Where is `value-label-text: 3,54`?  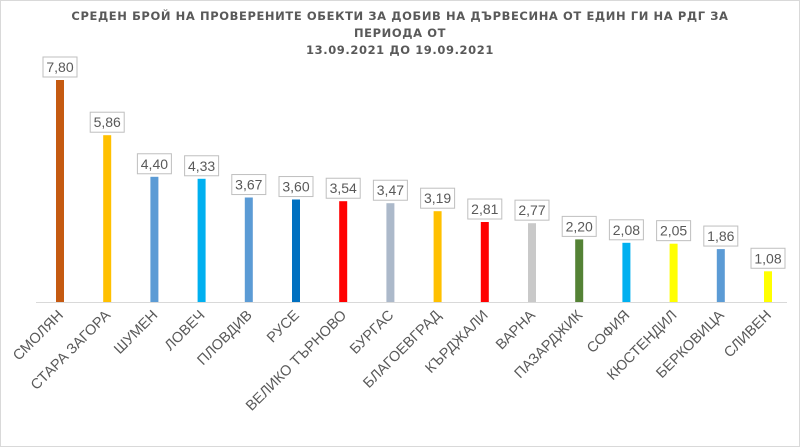 value-label-text: 3,54 is located at coordinates (343, 188).